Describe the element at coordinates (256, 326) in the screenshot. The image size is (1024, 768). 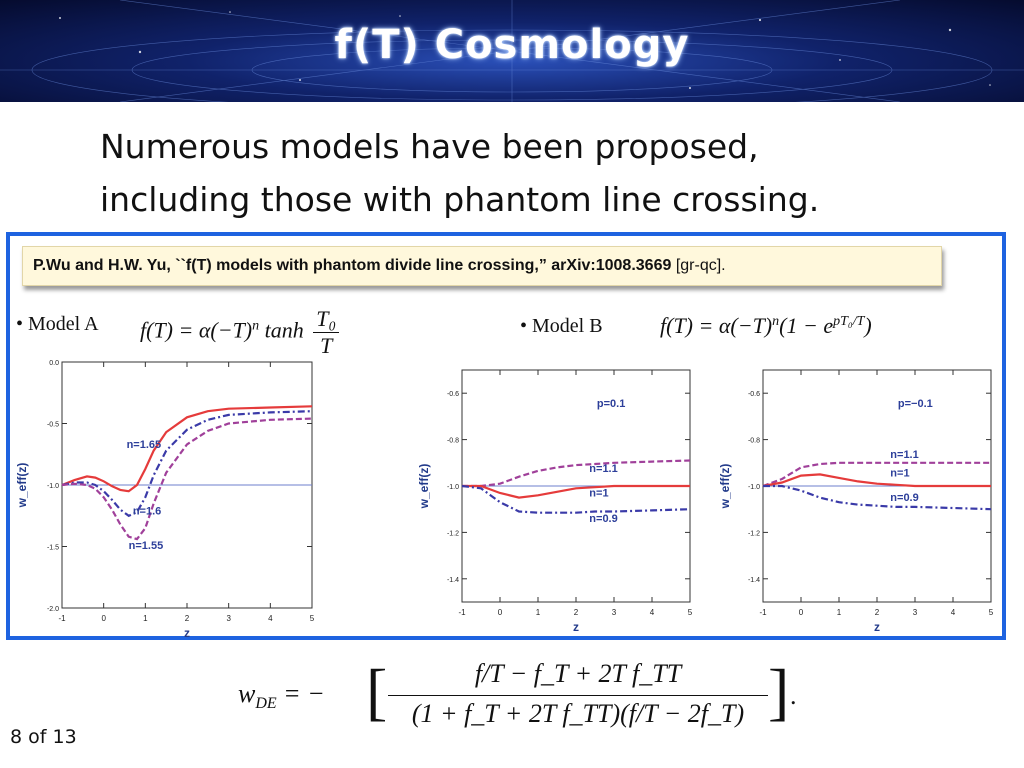
I see `model-a-formula-exp: n` at that location.